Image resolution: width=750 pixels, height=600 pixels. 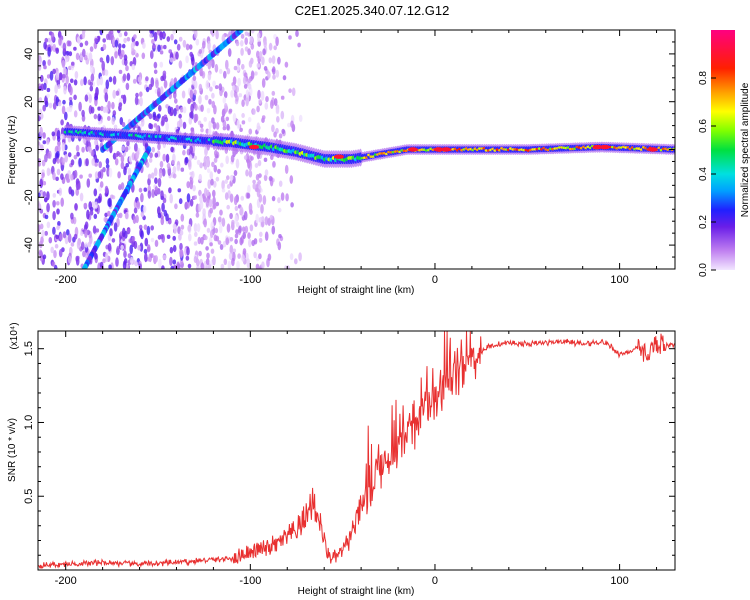 What do you see at coordinates (84, 267) in the screenshot?
I see `spectrogram-diagonal-down-mark` at bounding box center [84, 267].